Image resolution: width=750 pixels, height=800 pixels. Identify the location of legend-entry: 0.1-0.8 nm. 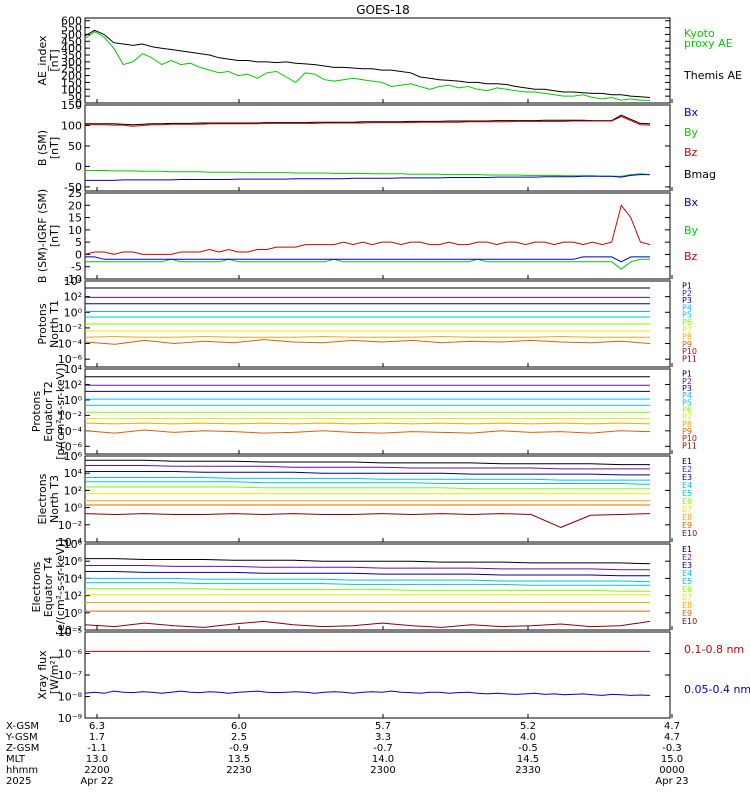
(714, 649).